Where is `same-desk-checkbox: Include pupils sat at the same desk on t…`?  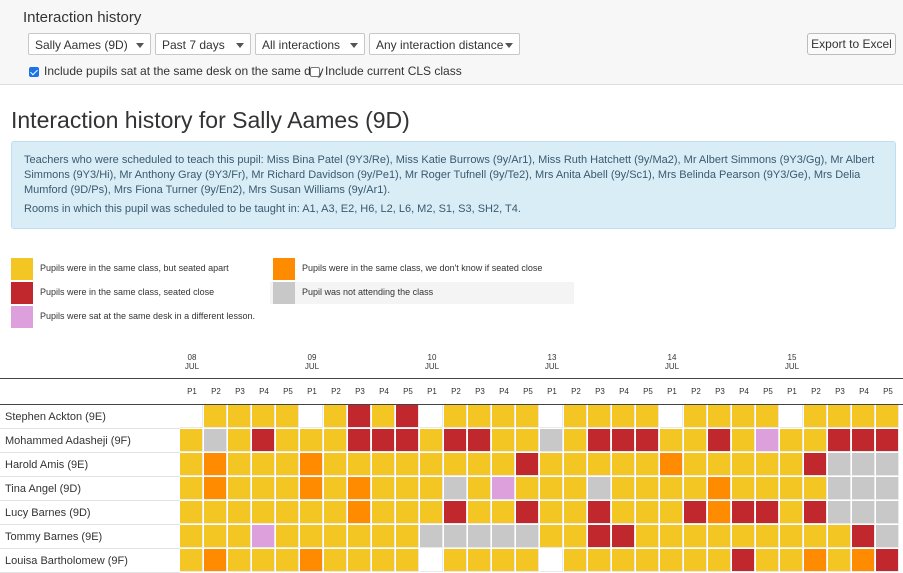 same-desk-checkbox: Include pupils sat at the same desk on t… is located at coordinates (176, 71).